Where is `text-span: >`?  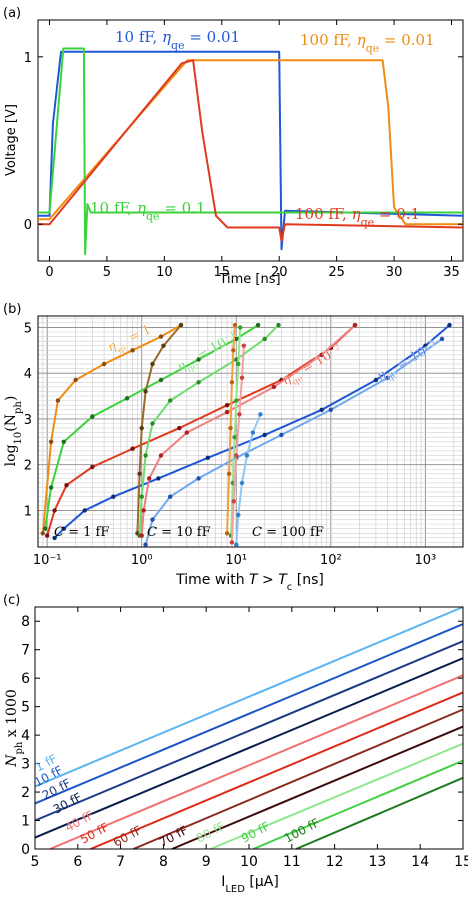
text-span: > is located at coordinates (268, 580).